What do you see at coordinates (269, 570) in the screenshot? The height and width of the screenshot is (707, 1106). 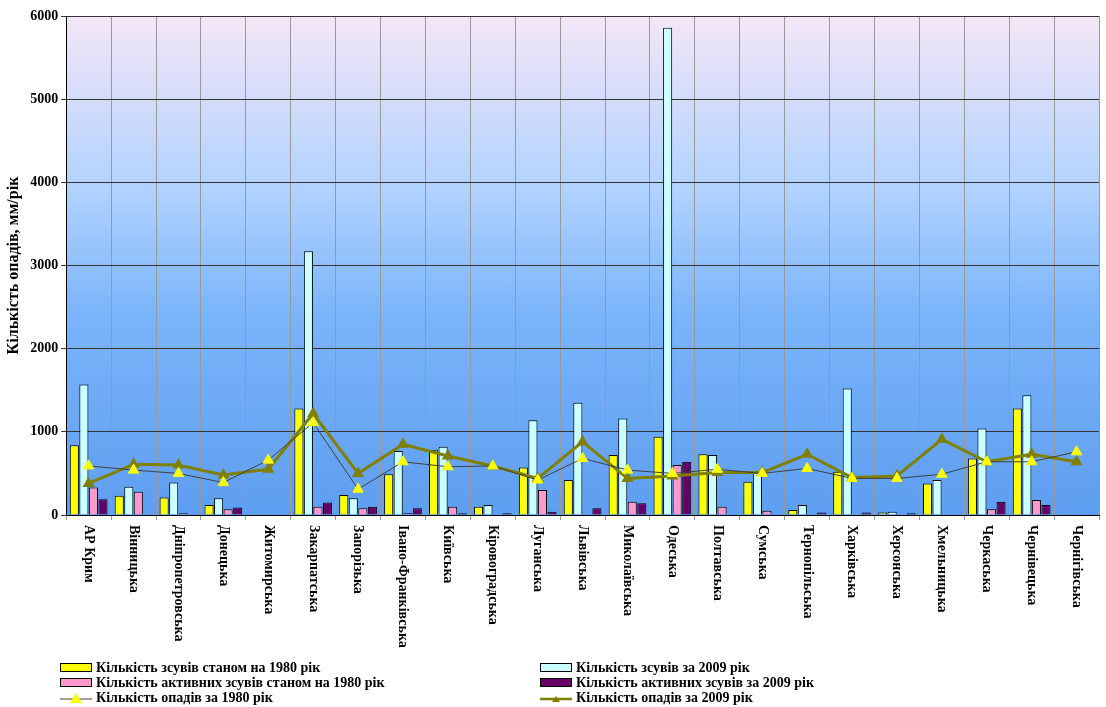 I see `x-tick-label: Житомирська` at bounding box center [269, 570].